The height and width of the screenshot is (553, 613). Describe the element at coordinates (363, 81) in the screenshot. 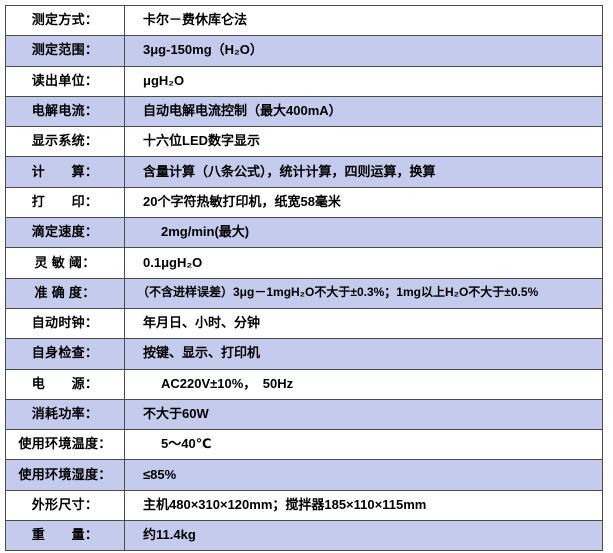

I see `spec-value-cell: μgH₂O` at that location.